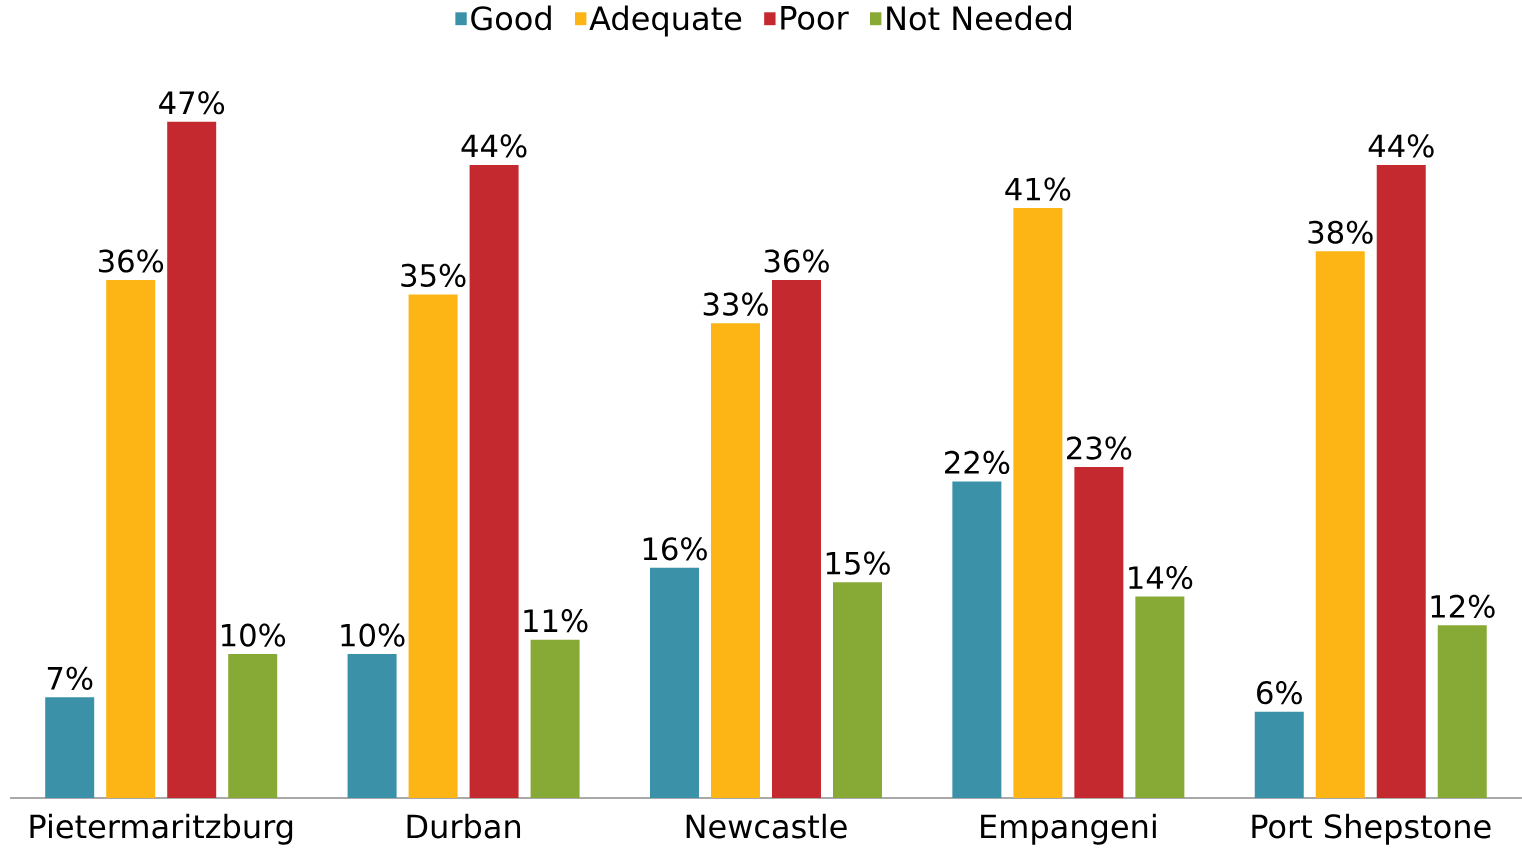  Describe the element at coordinates (977, 462) in the screenshot. I see `data-label: 22%` at that location.